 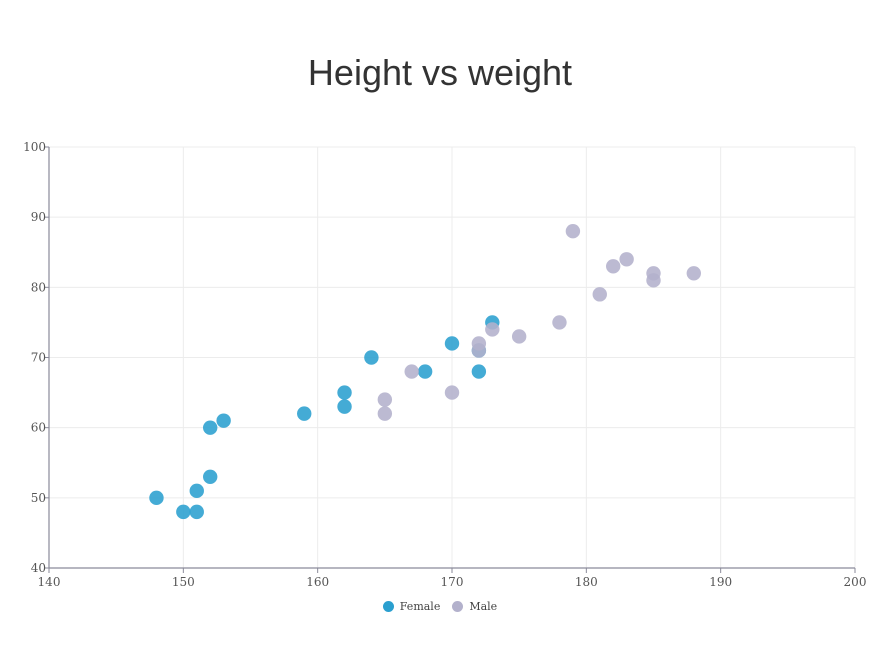 I want to click on chart-title: Height vs weight, so click(x=440, y=72).